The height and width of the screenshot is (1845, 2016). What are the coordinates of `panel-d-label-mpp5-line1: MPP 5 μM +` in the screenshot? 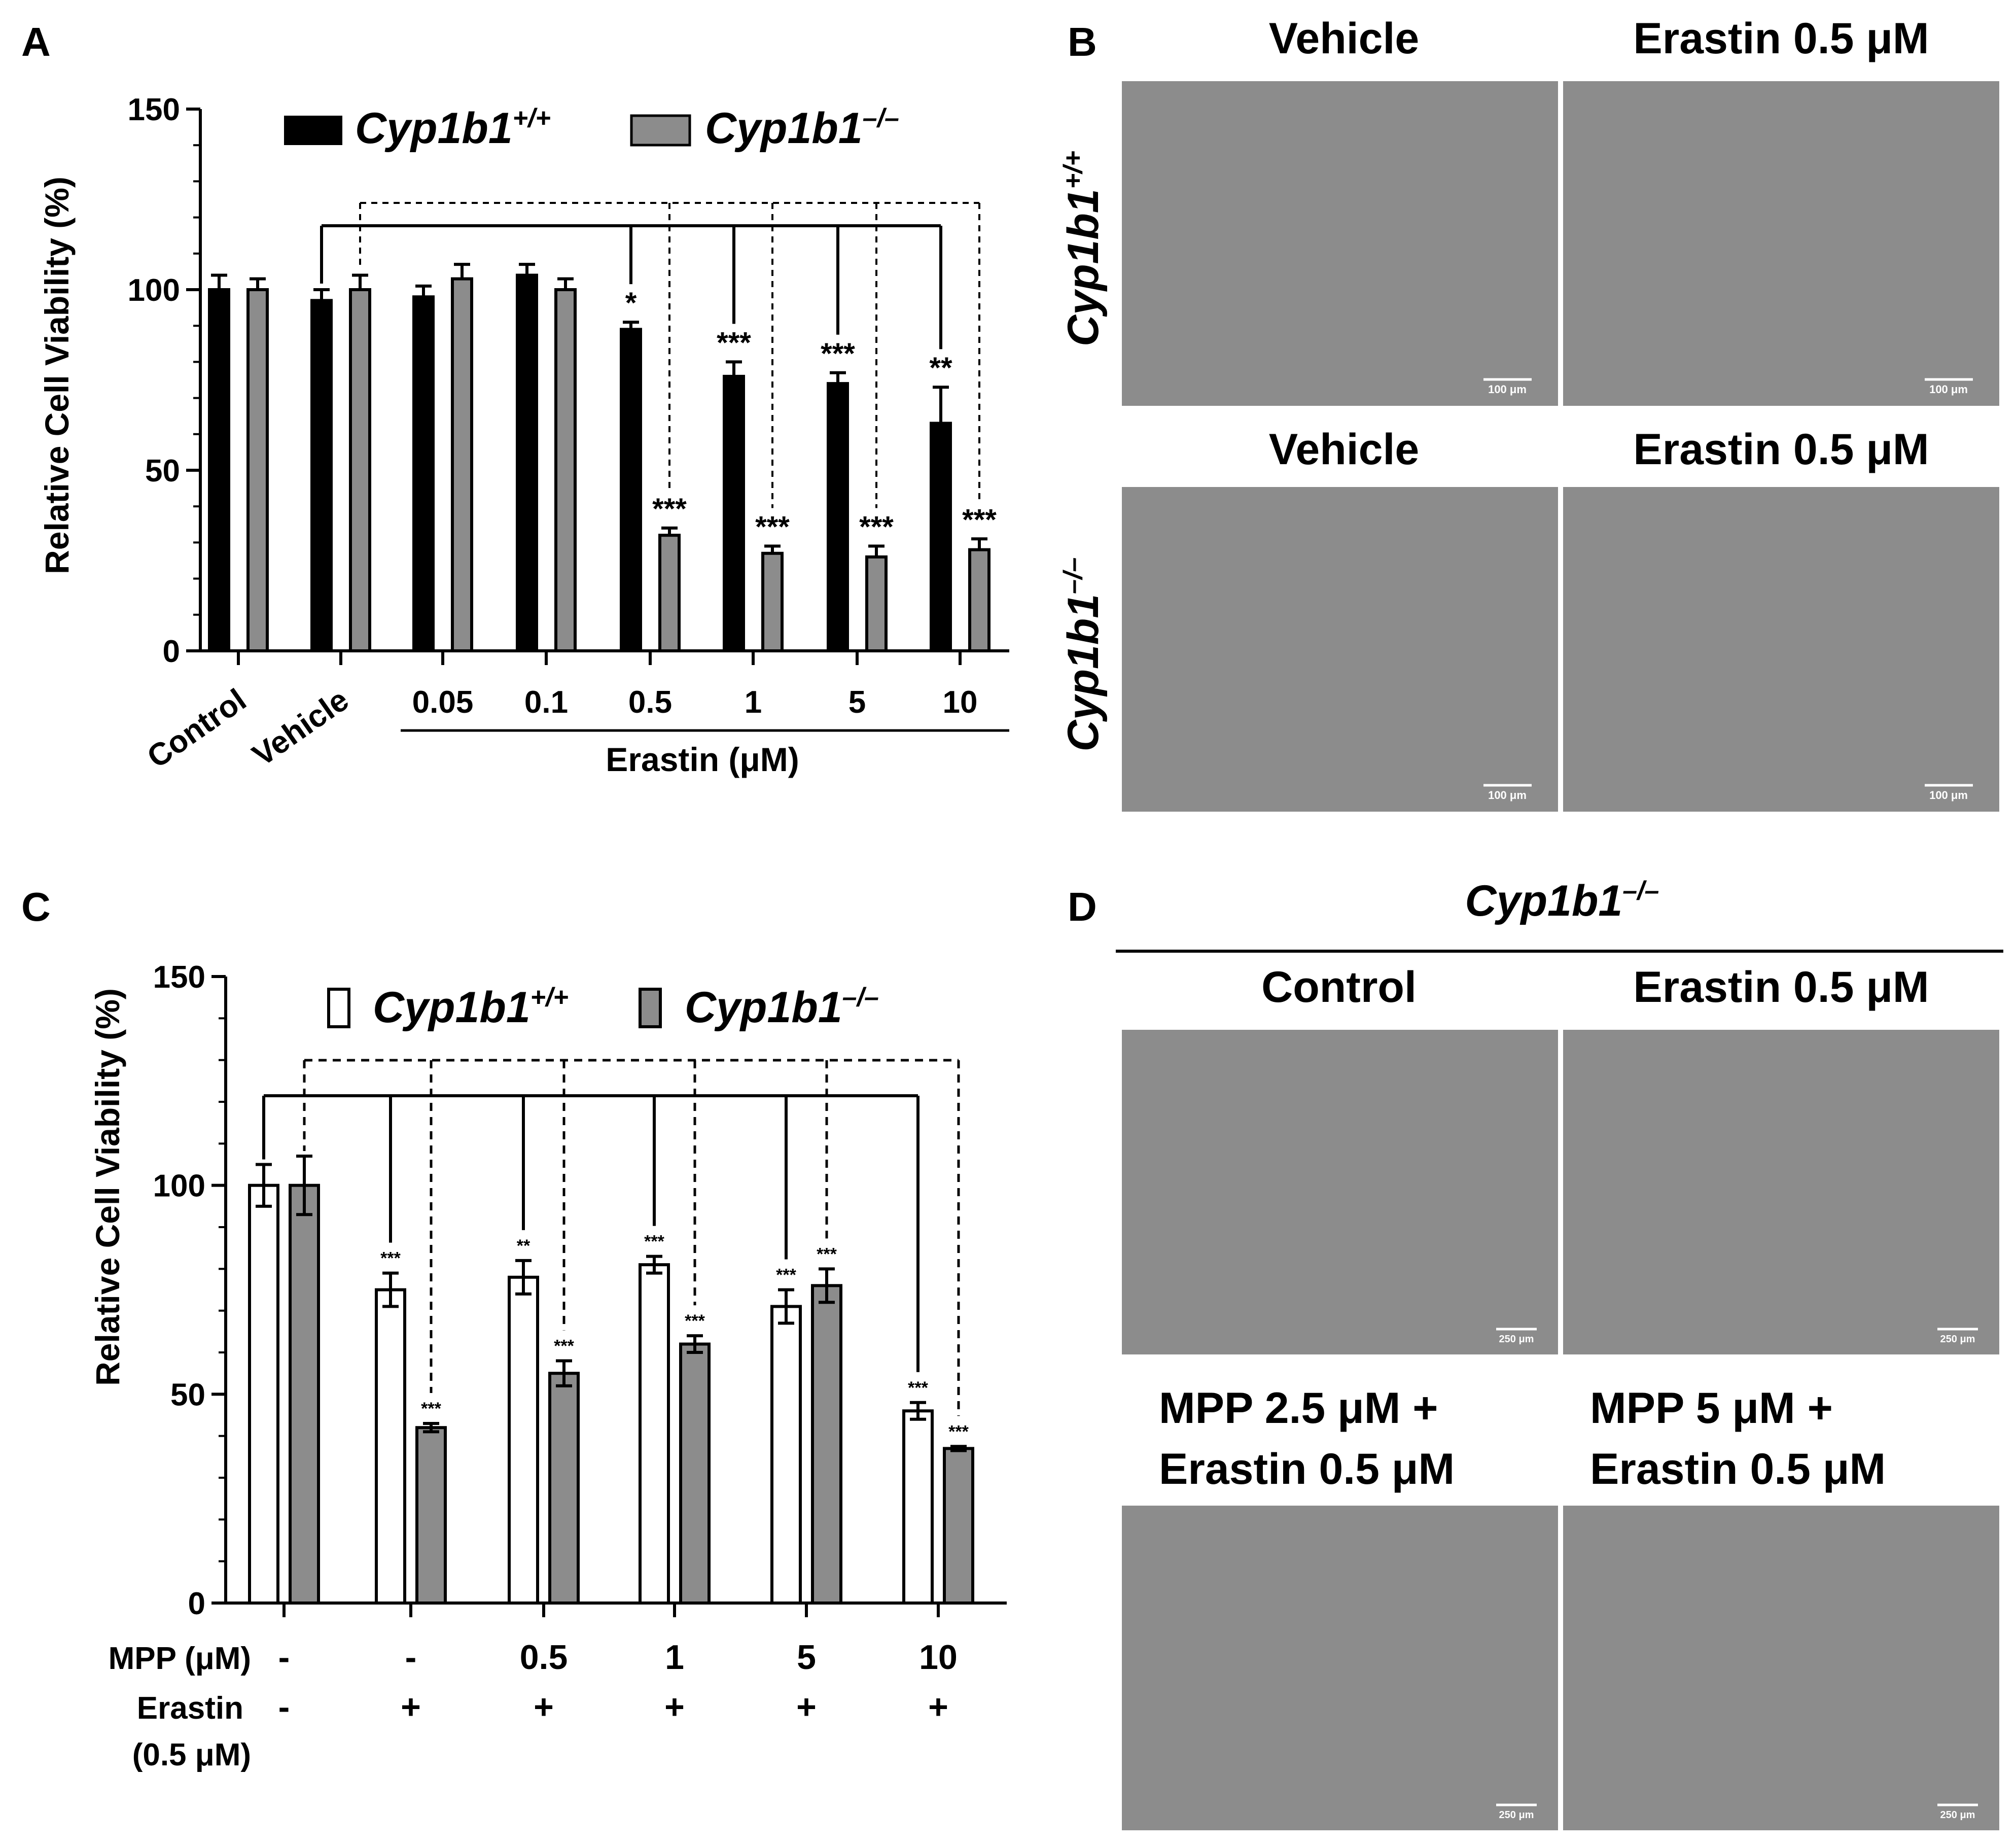 It's located at (1711, 1408).